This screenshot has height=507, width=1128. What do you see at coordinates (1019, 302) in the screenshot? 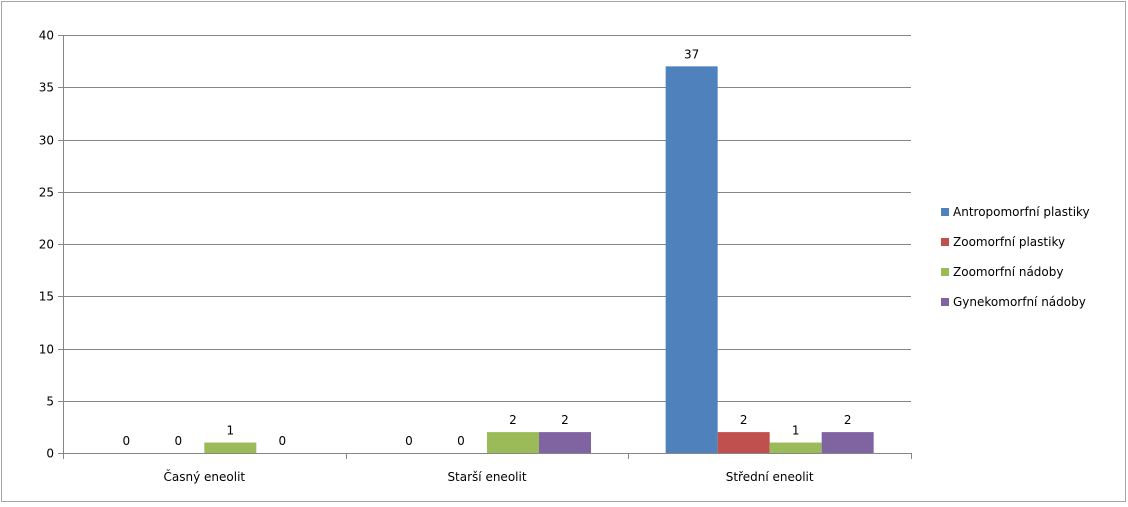
I see `legend-label: Gynekomorfní nádoby` at bounding box center [1019, 302].